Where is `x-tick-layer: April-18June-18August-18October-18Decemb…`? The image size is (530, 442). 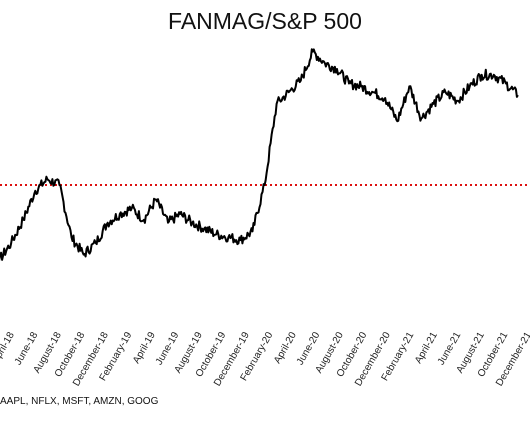
x-tick-layer: April-18June-18August-18October-18Decemb… is located at coordinates (265, 359).